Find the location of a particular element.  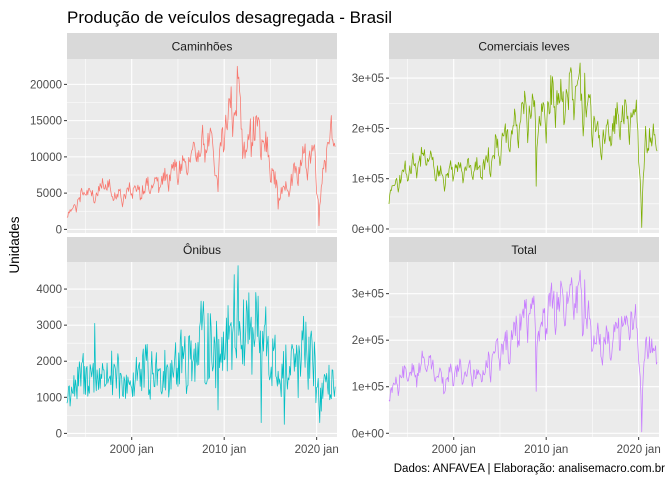

panel-4-x-tick-label: 2000 jan is located at coordinates (454, 450).